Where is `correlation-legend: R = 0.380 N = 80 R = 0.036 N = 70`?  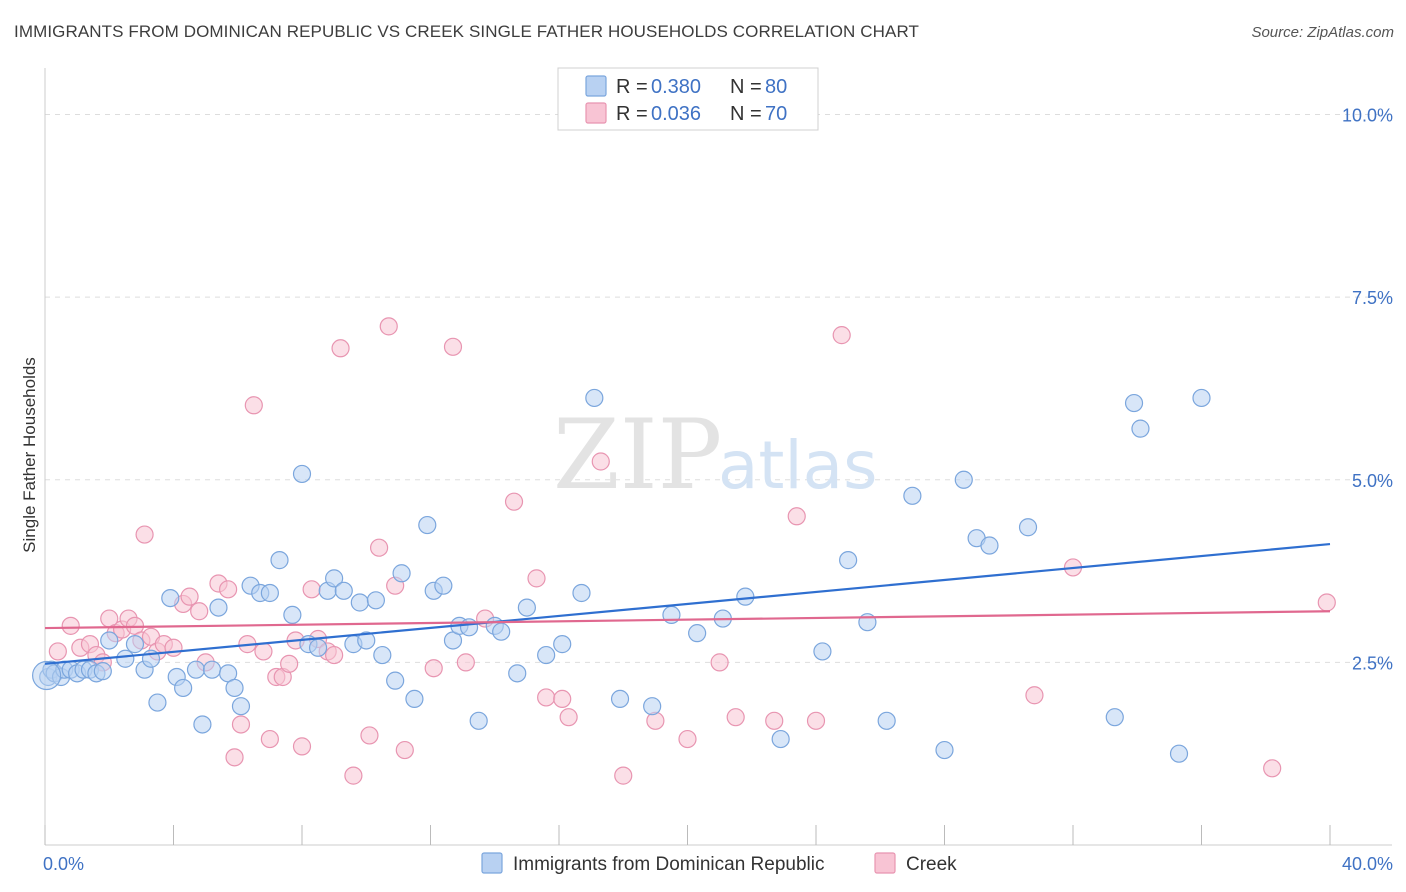
correlation-legend: R = 0.380 N = 80 R = 0.036 N = 70 is located at coordinates (688, 99).